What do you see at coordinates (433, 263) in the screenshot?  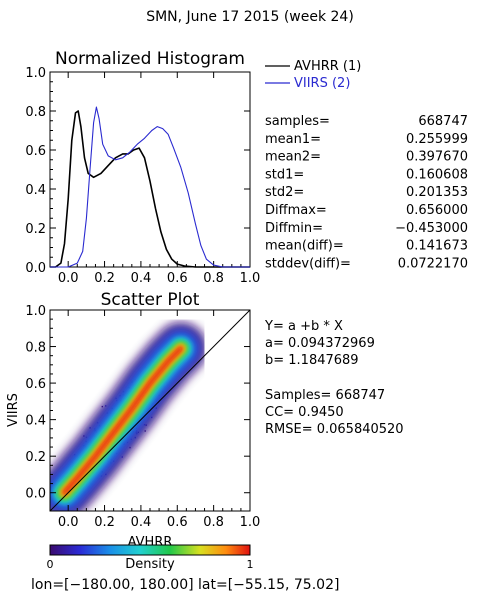 I see `stat-value: 0.0722170` at bounding box center [433, 263].